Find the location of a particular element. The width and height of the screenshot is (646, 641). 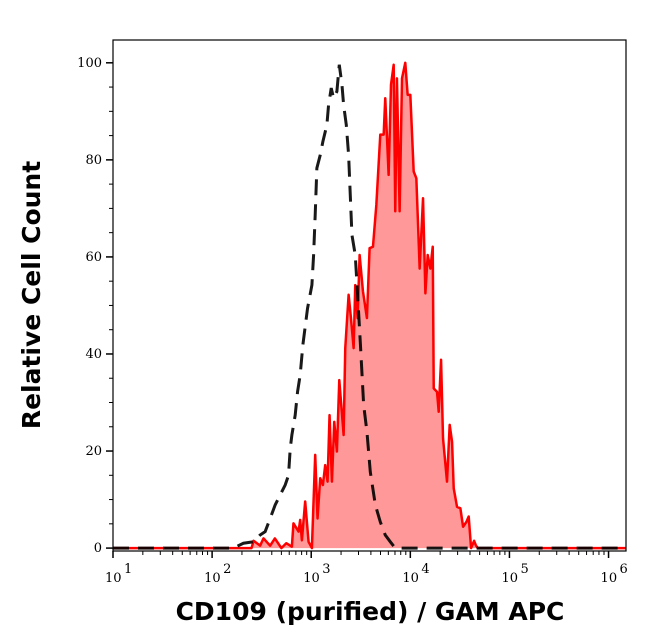

x-tick-exponent: 4 is located at coordinates (425, 569).